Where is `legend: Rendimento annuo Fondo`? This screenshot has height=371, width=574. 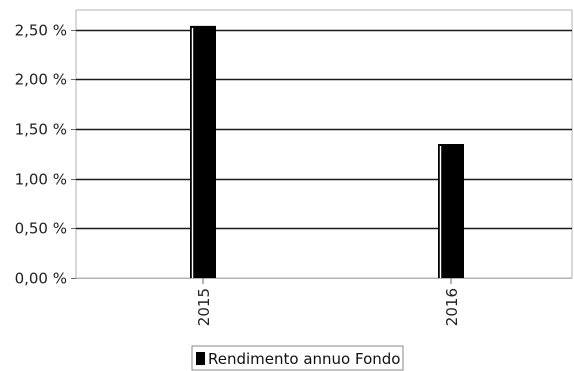
legend: Rendimento annuo Fondo is located at coordinates (297, 358).